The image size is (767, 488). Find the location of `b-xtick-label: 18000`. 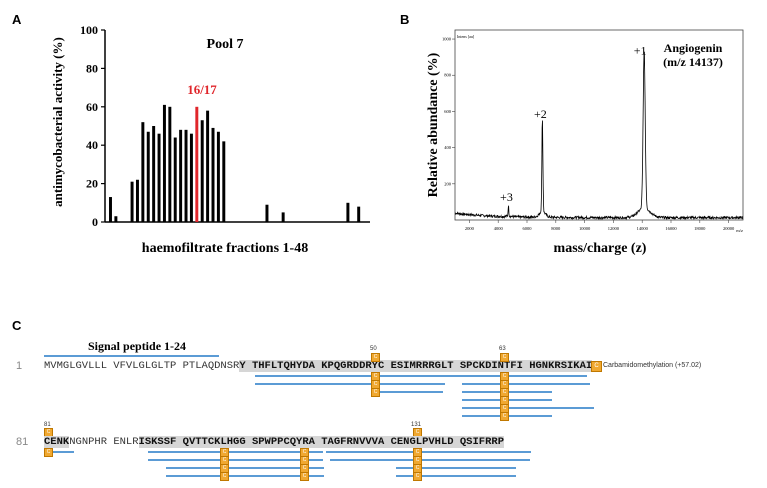

b-xtick-label: 18000 is located at coordinates (700, 228).